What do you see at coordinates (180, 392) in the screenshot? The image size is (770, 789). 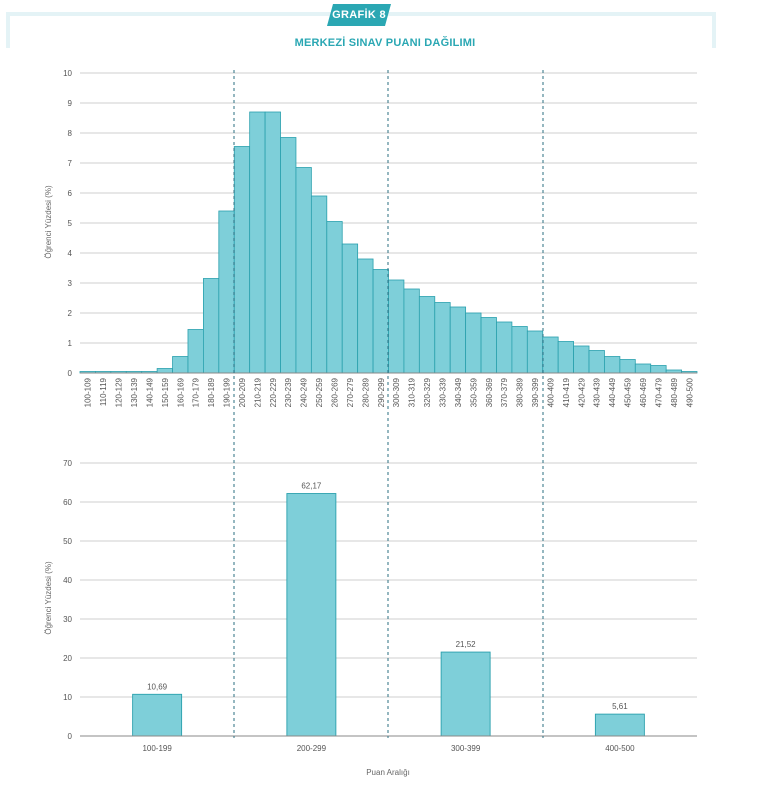 I see `top-x-tick-label: 160-169` at bounding box center [180, 392].